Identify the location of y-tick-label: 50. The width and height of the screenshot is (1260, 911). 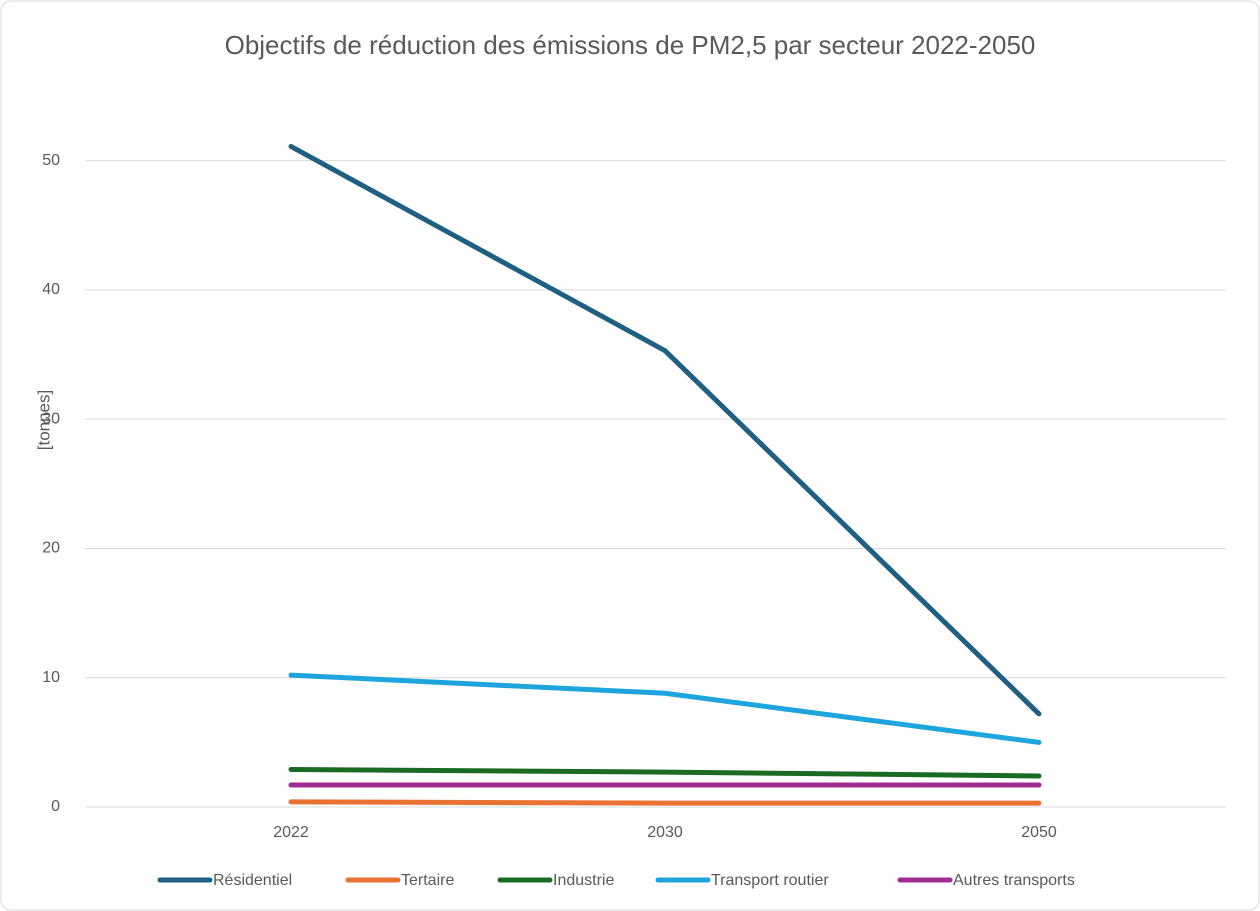
(51, 160).